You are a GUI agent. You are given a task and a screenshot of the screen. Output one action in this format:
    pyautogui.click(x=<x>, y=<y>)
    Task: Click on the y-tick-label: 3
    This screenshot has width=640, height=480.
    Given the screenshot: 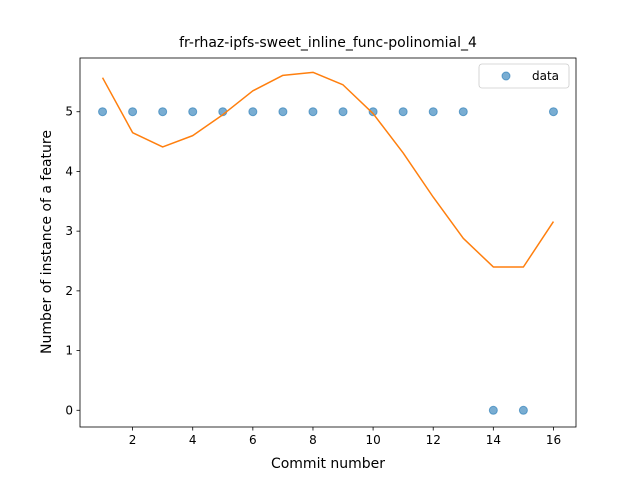 What is the action you would take?
    pyautogui.click(x=69, y=231)
    